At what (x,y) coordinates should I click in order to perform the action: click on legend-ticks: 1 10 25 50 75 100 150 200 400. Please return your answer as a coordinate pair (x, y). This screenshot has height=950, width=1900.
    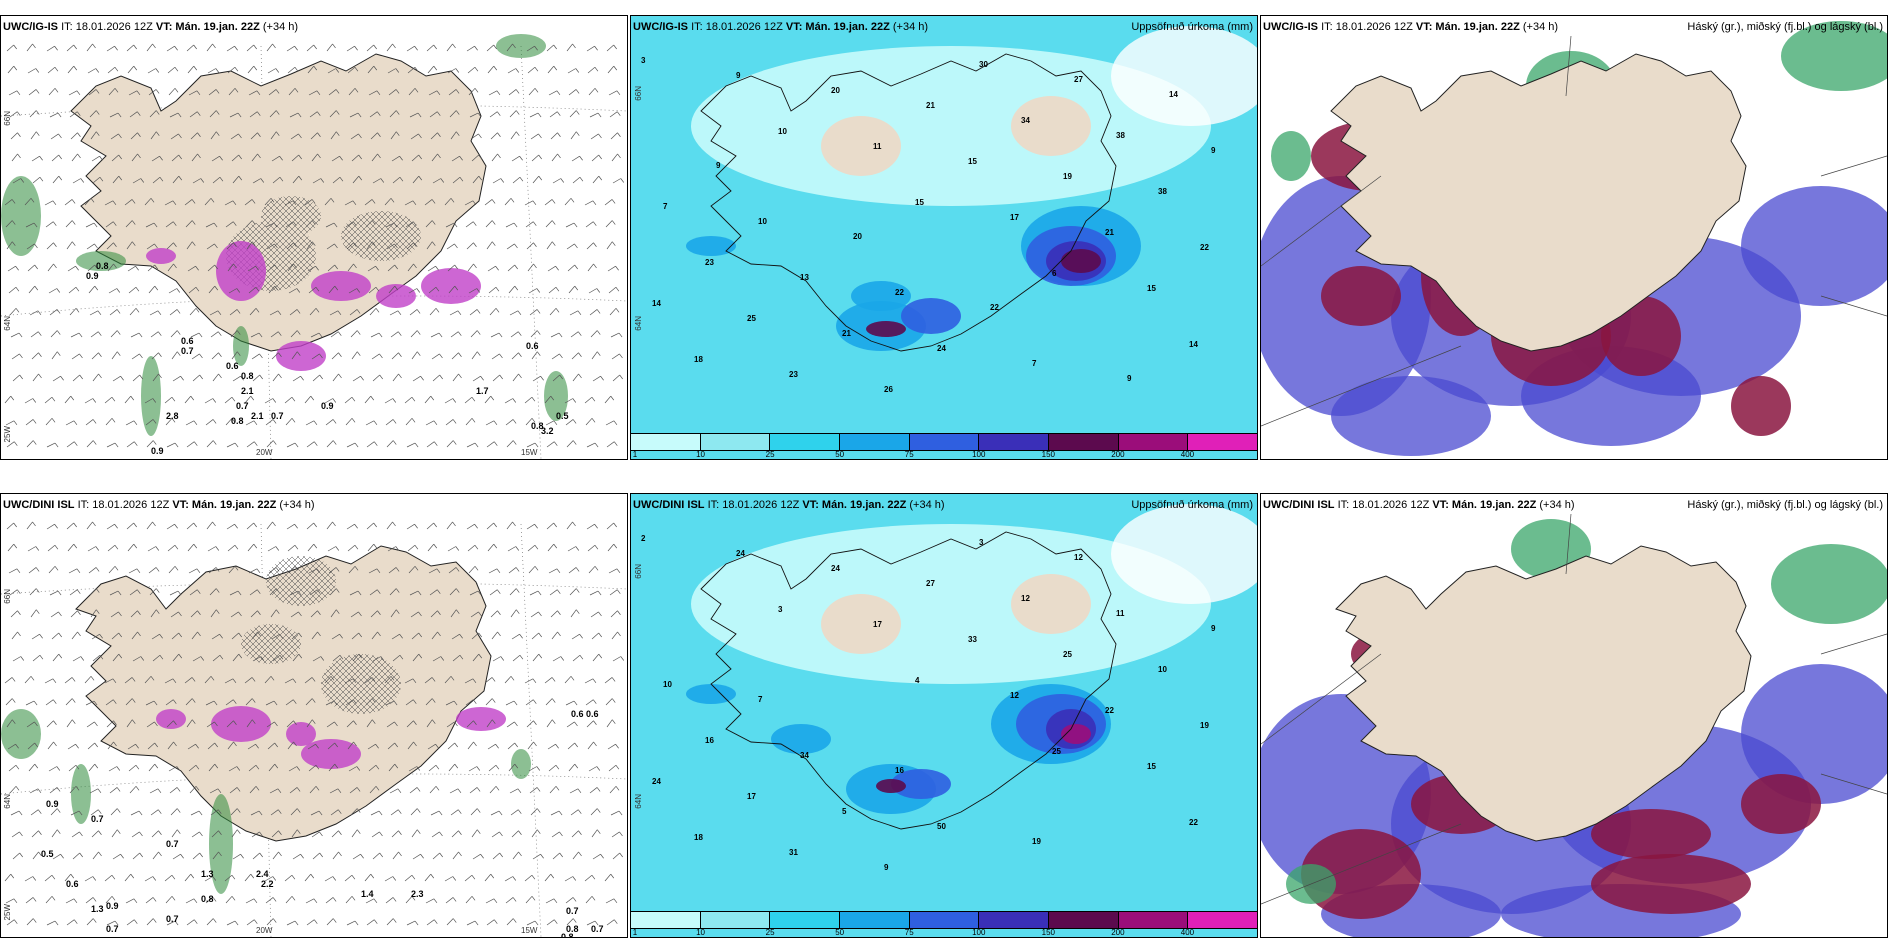
    Looking at the image, I should click on (944, 454).